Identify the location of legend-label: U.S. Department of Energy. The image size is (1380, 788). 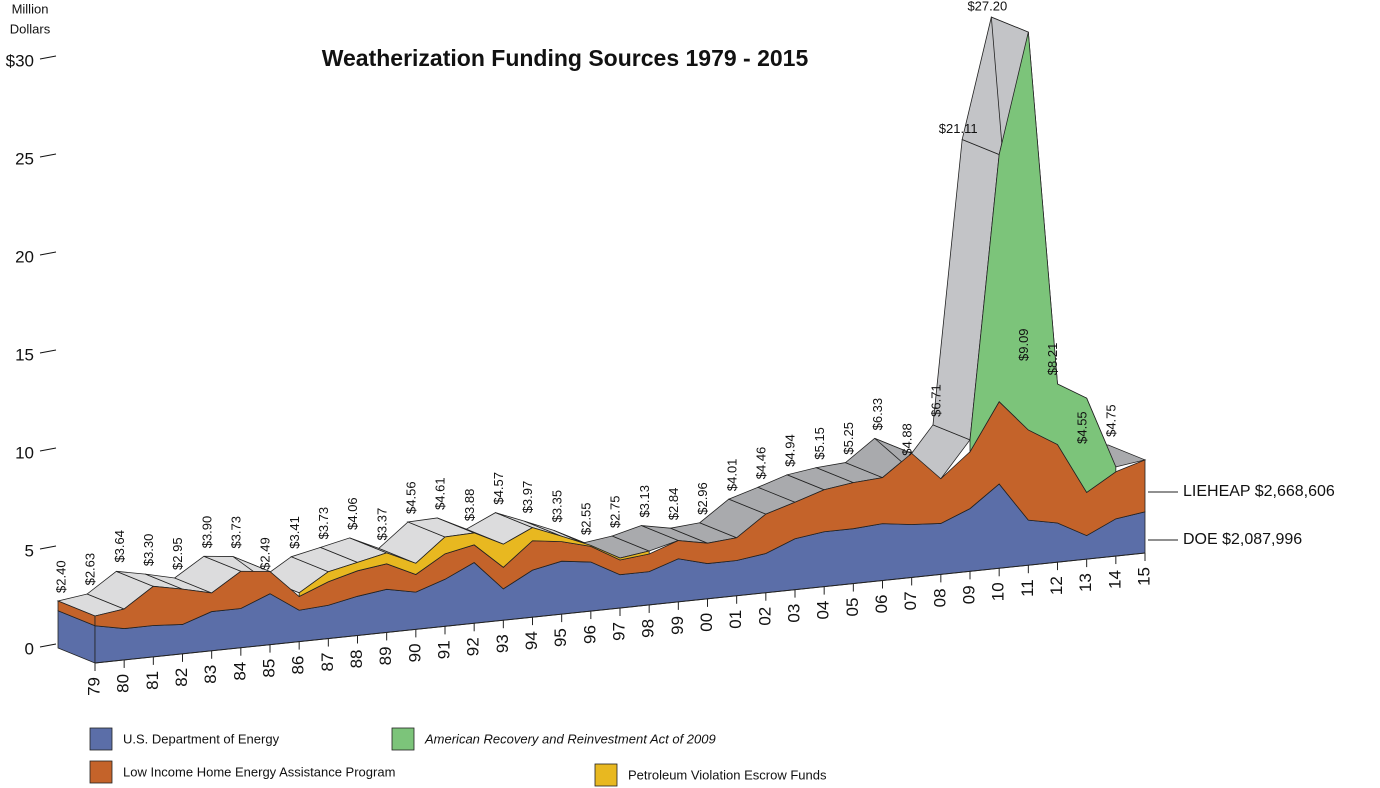
(201, 738).